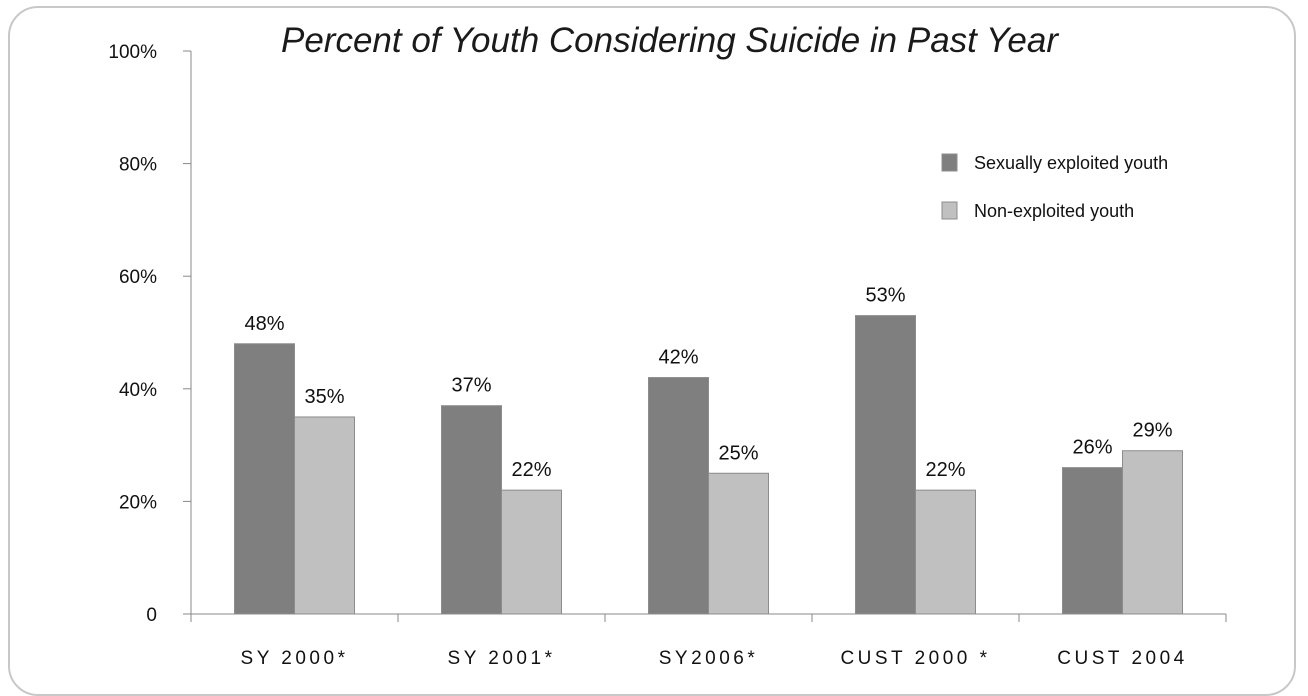  Describe the element at coordinates (1122, 658) in the screenshot. I see `x-tick-label: CUST 2004` at that location.